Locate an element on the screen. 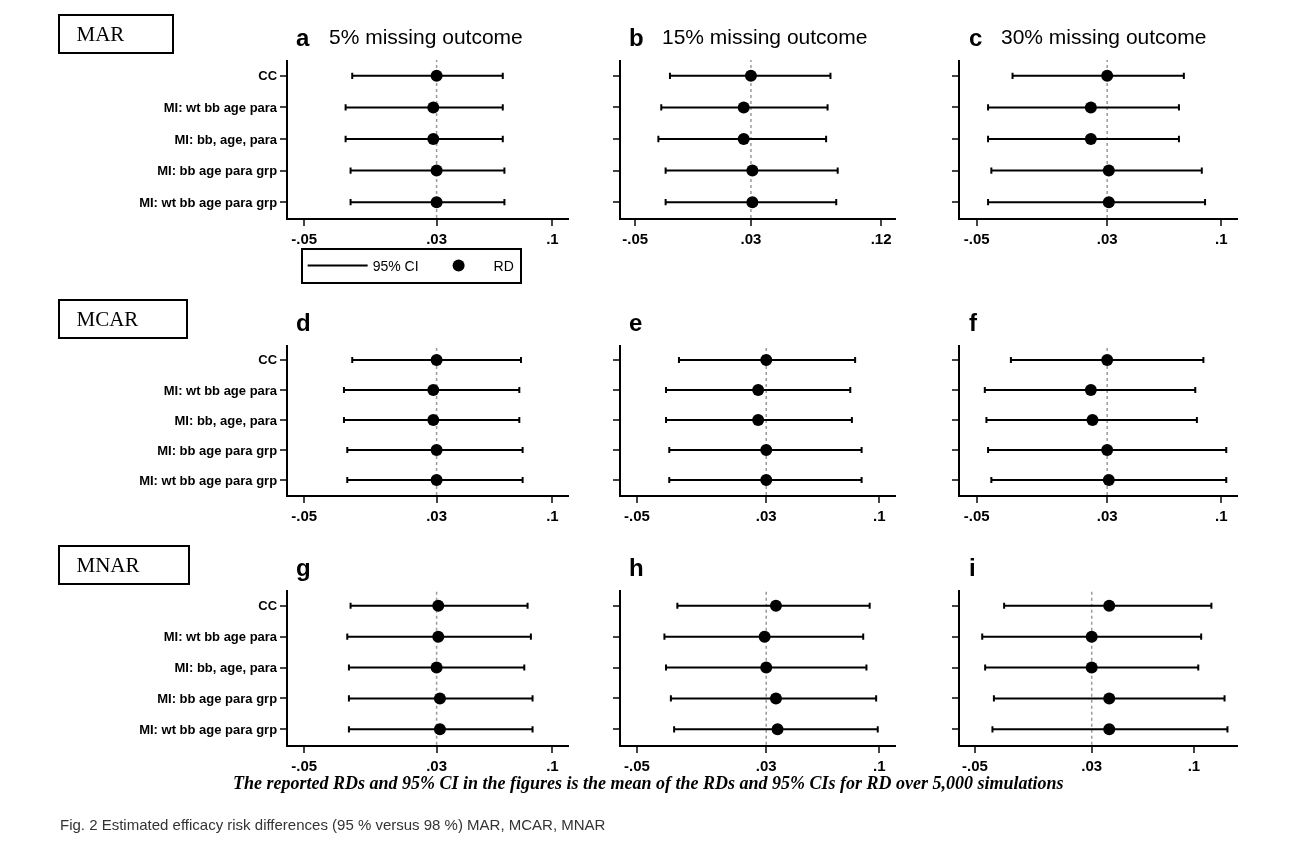  text: a is located at coordinates (303, 37).